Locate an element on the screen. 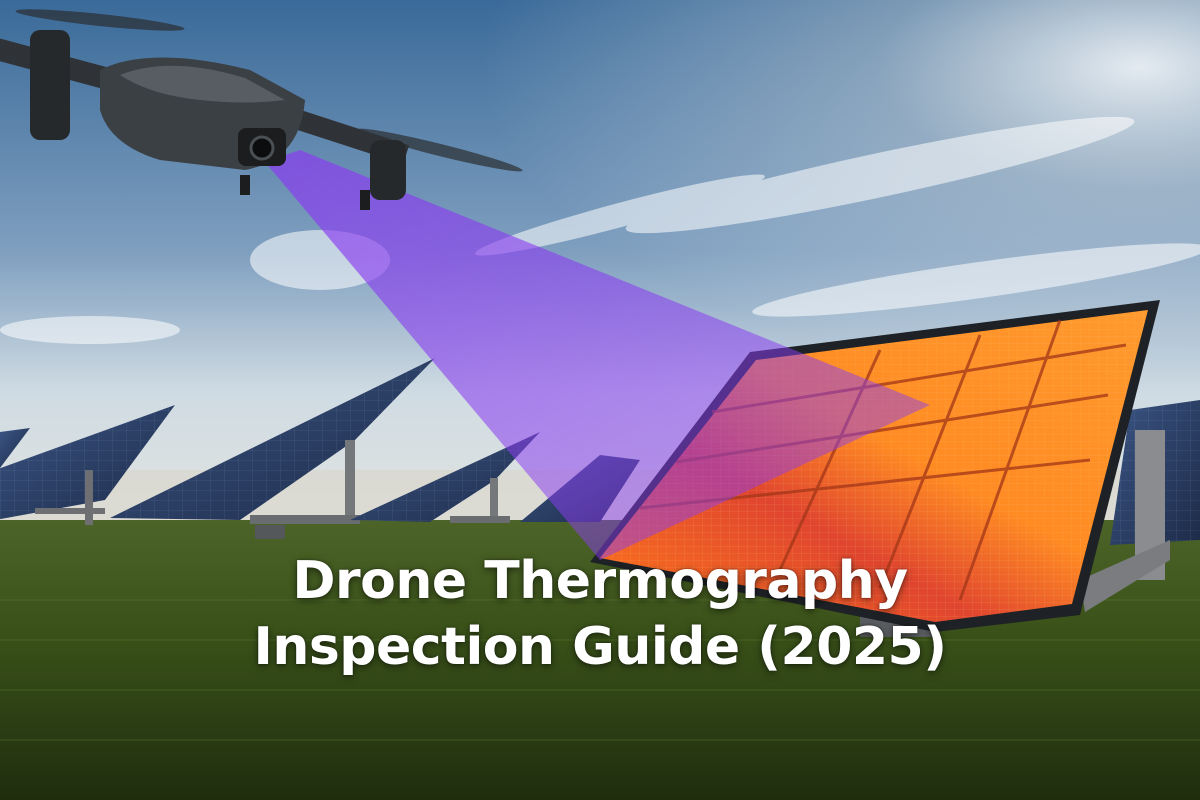  drone is located at coordinates (261, 109).